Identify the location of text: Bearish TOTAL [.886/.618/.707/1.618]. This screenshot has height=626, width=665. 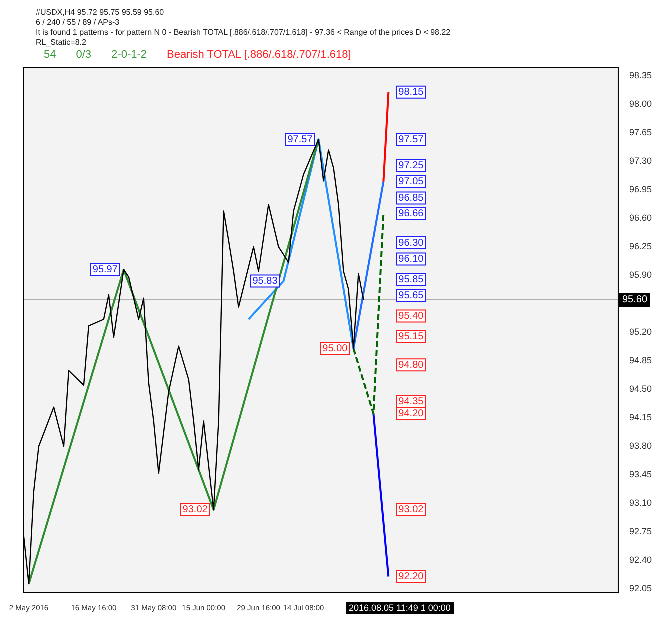
(259, 55).